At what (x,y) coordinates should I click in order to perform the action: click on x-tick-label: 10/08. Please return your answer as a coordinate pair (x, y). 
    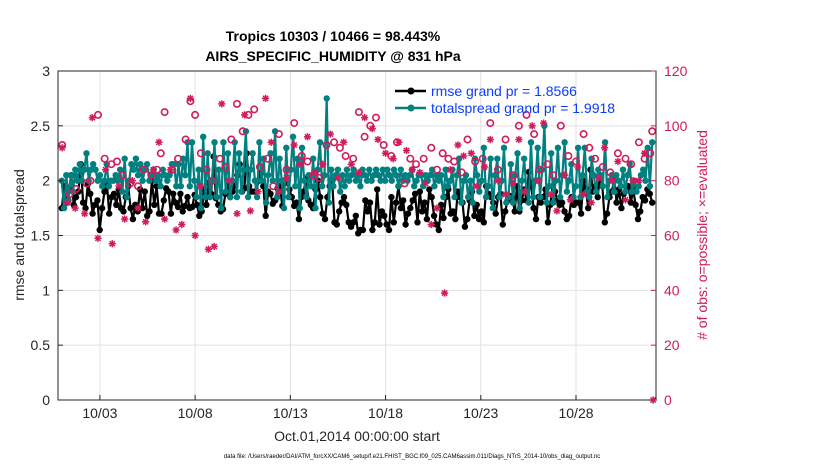
    Looking at the image, I should click on (195, 413).